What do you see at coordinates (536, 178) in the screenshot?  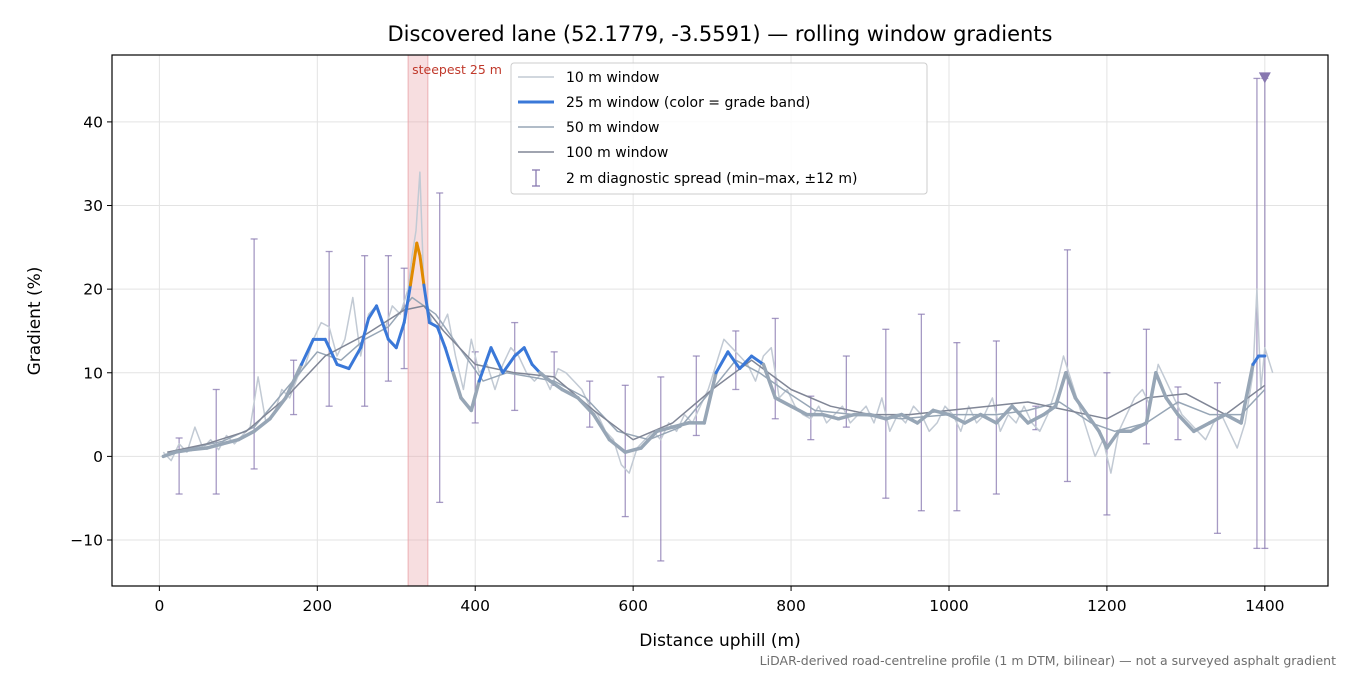 I see `legend-swatch-errorbar` at bounding box center [536, 178].